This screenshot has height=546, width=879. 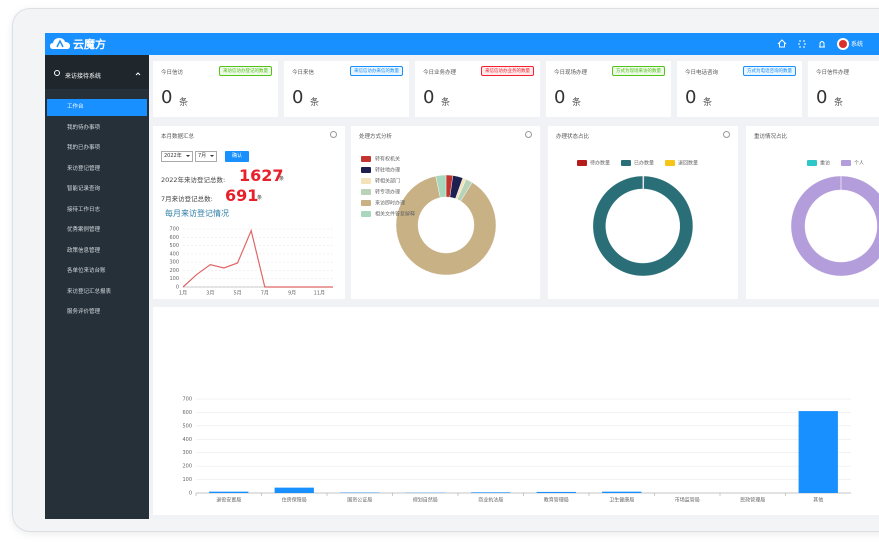 What do you see at coordinates (193, 180) in the screenshot?
I see `year-total-label: 2022年来访登记总数:` at bounding box center [193, 180].